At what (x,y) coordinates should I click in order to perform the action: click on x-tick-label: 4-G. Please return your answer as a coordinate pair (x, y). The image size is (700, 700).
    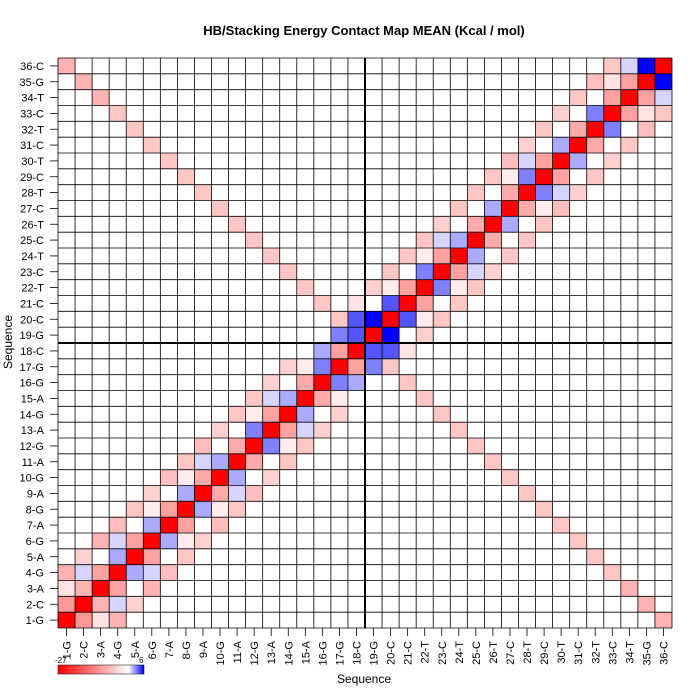
    Looking at the image, I should click on (119, 650).